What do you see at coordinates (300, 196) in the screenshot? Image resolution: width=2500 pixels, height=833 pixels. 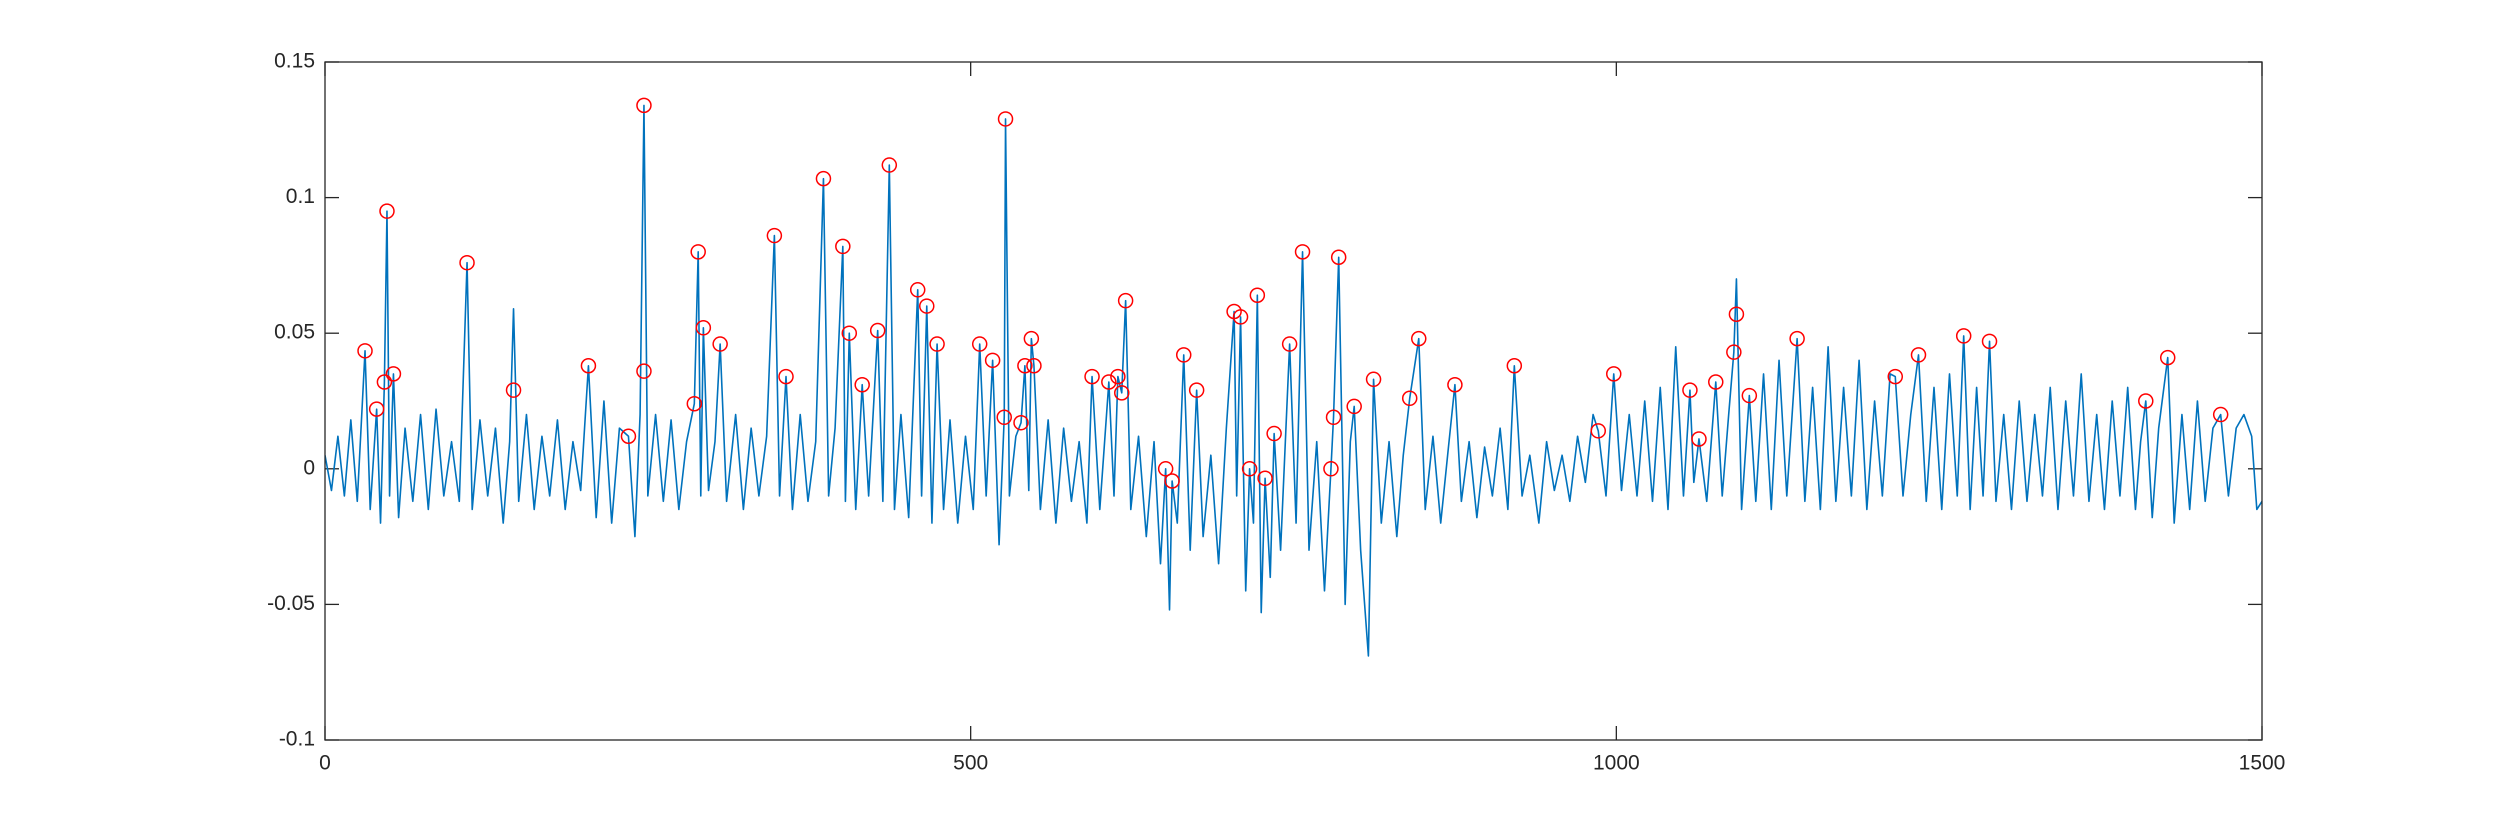 I see `y-tick-label: 0.1` at bounding box center [300, 196].